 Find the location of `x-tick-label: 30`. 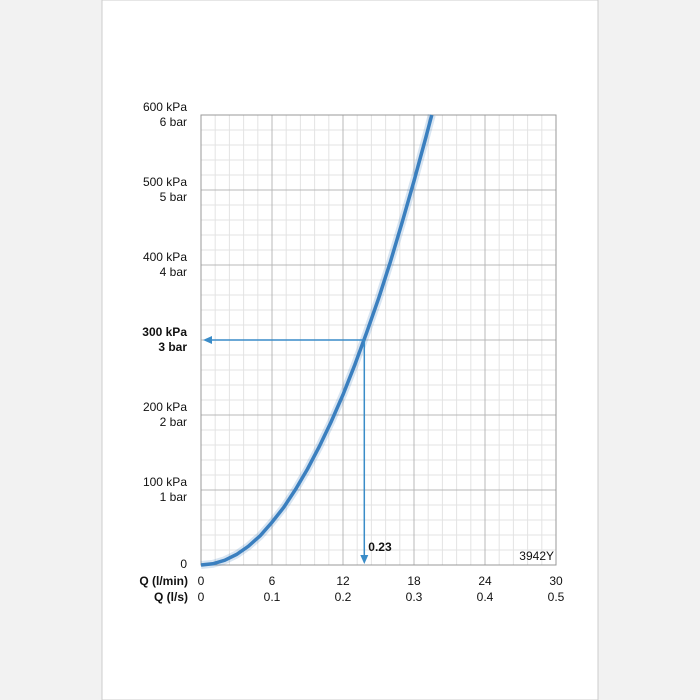

x-tick-label: 30 is located at coordinates (556, 581).